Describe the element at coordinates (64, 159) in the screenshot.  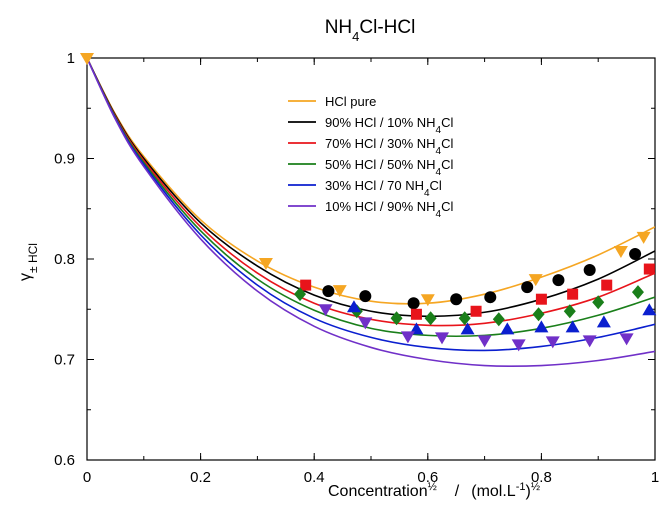
I see `y-tick-label: 0.9` at that location.